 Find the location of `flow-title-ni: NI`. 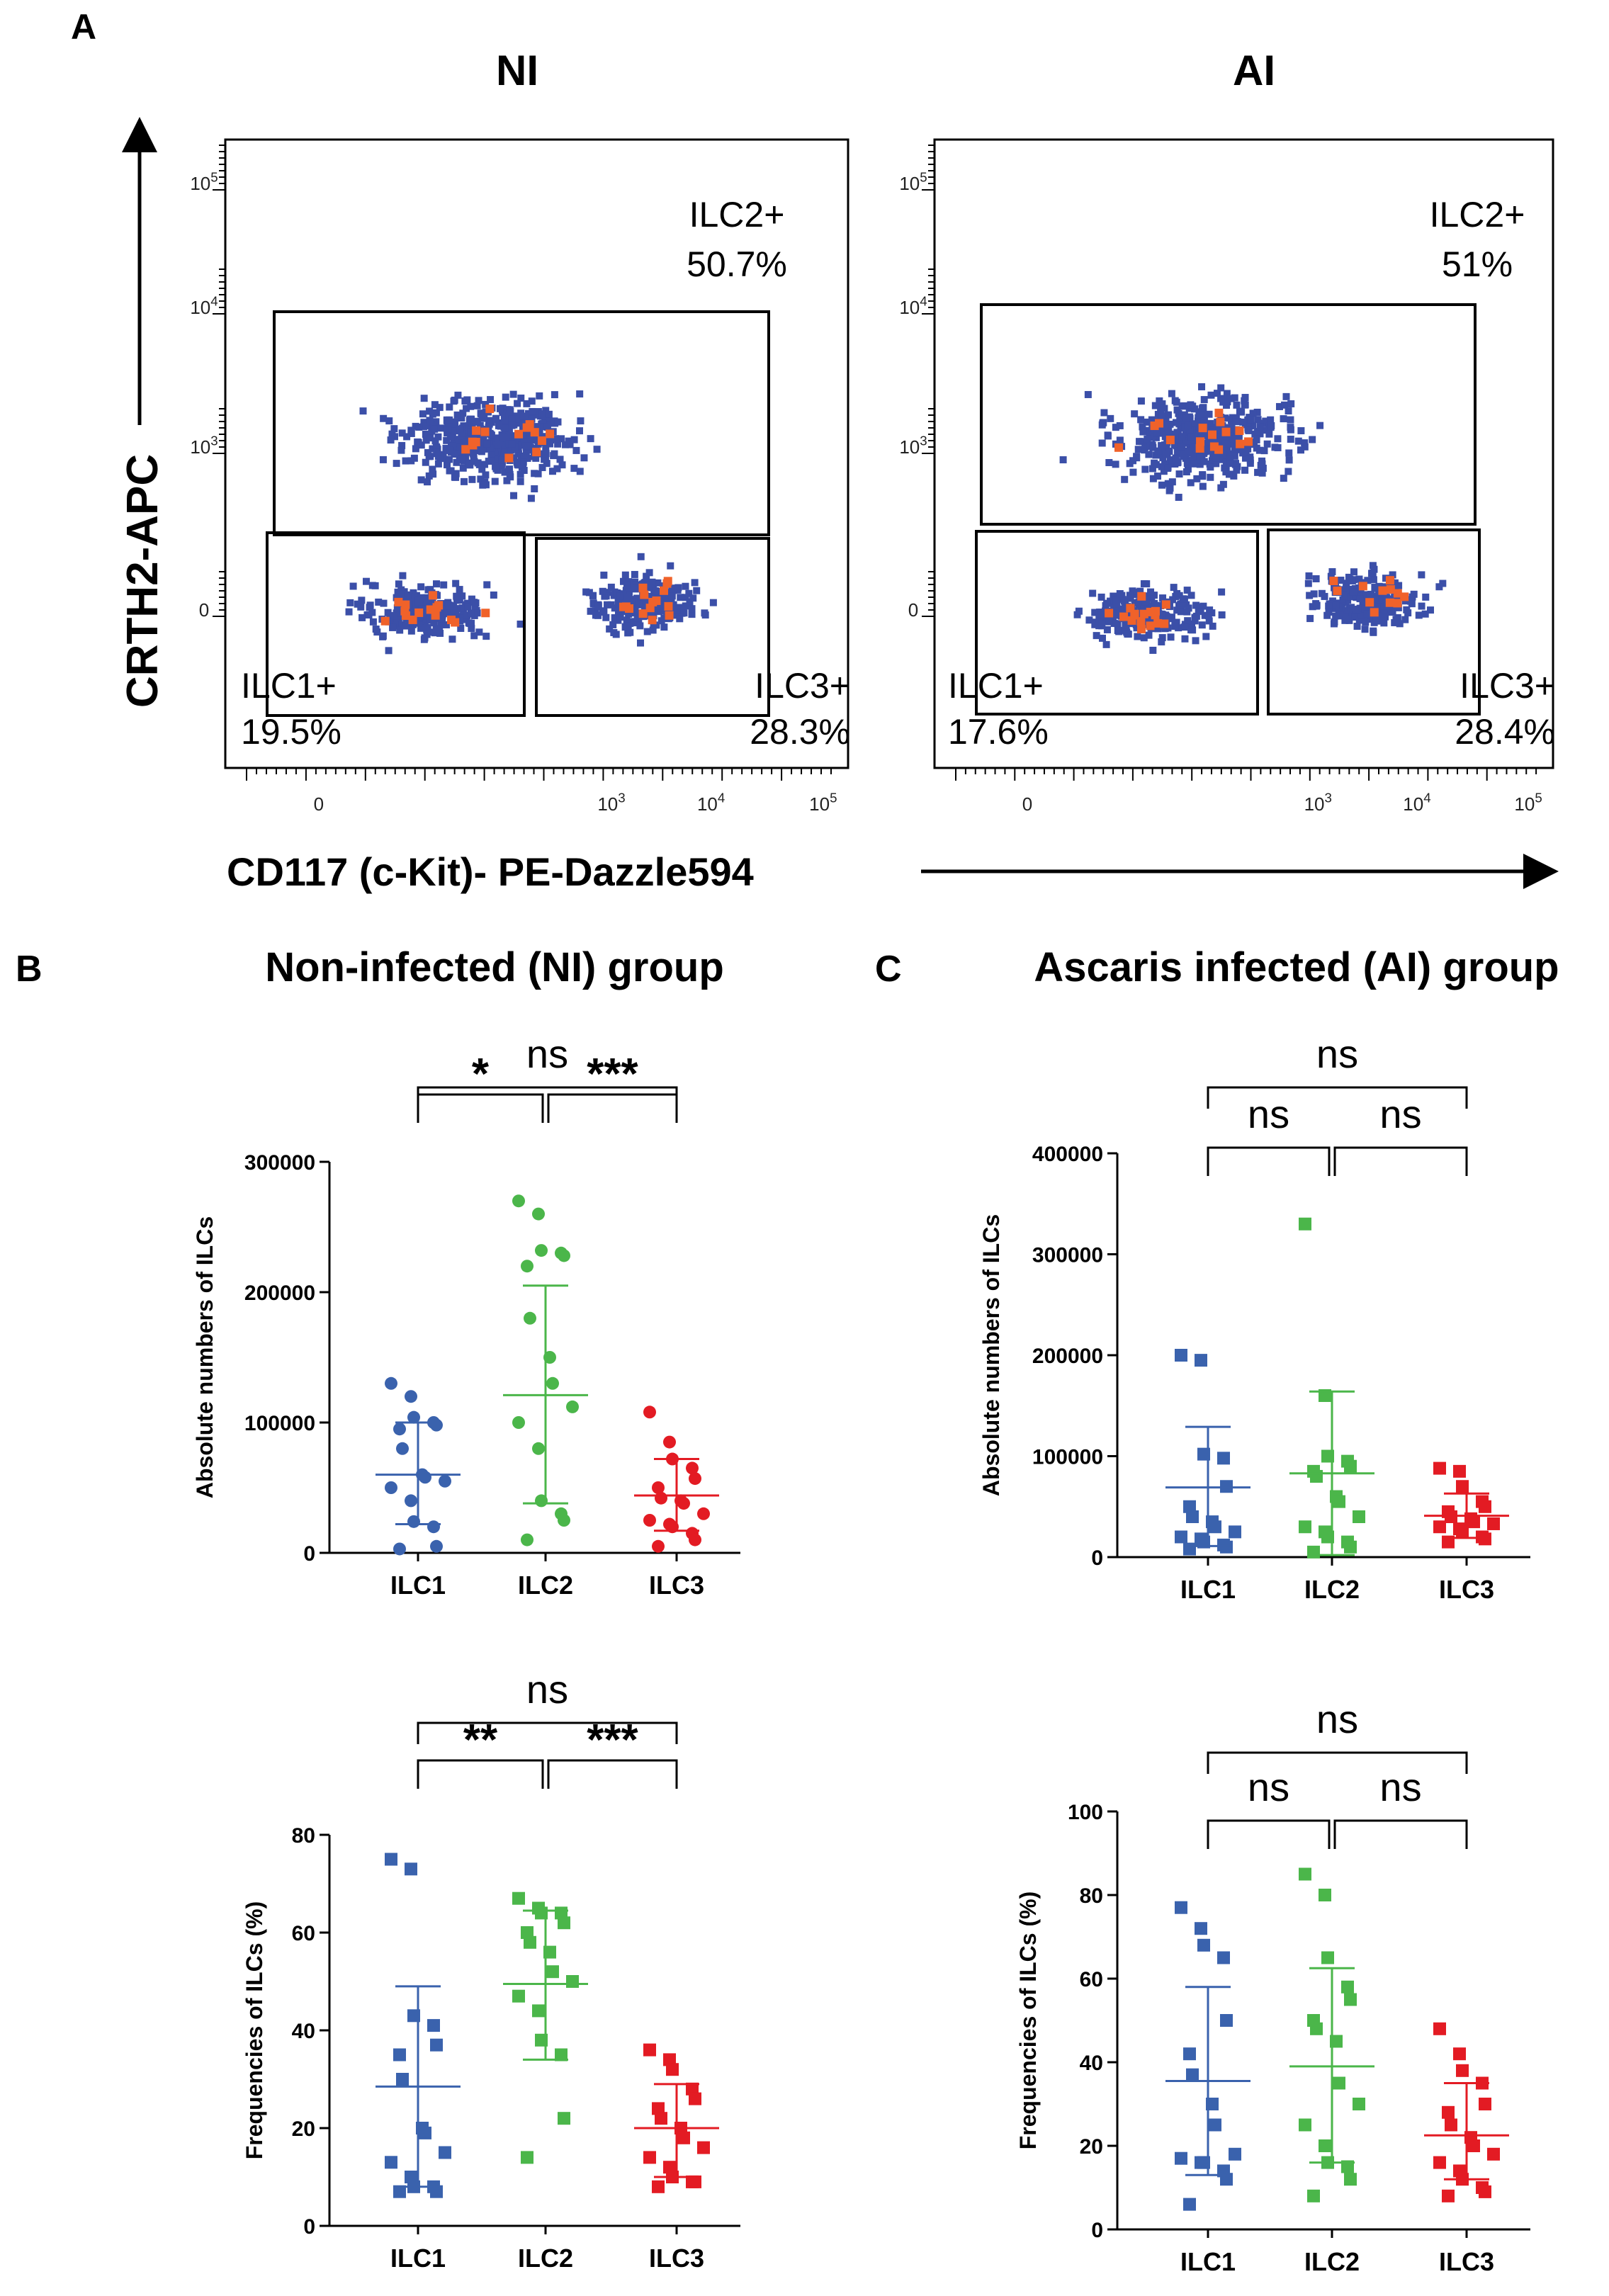

flow-title-ni: NI is located at coordinates (517, 70).